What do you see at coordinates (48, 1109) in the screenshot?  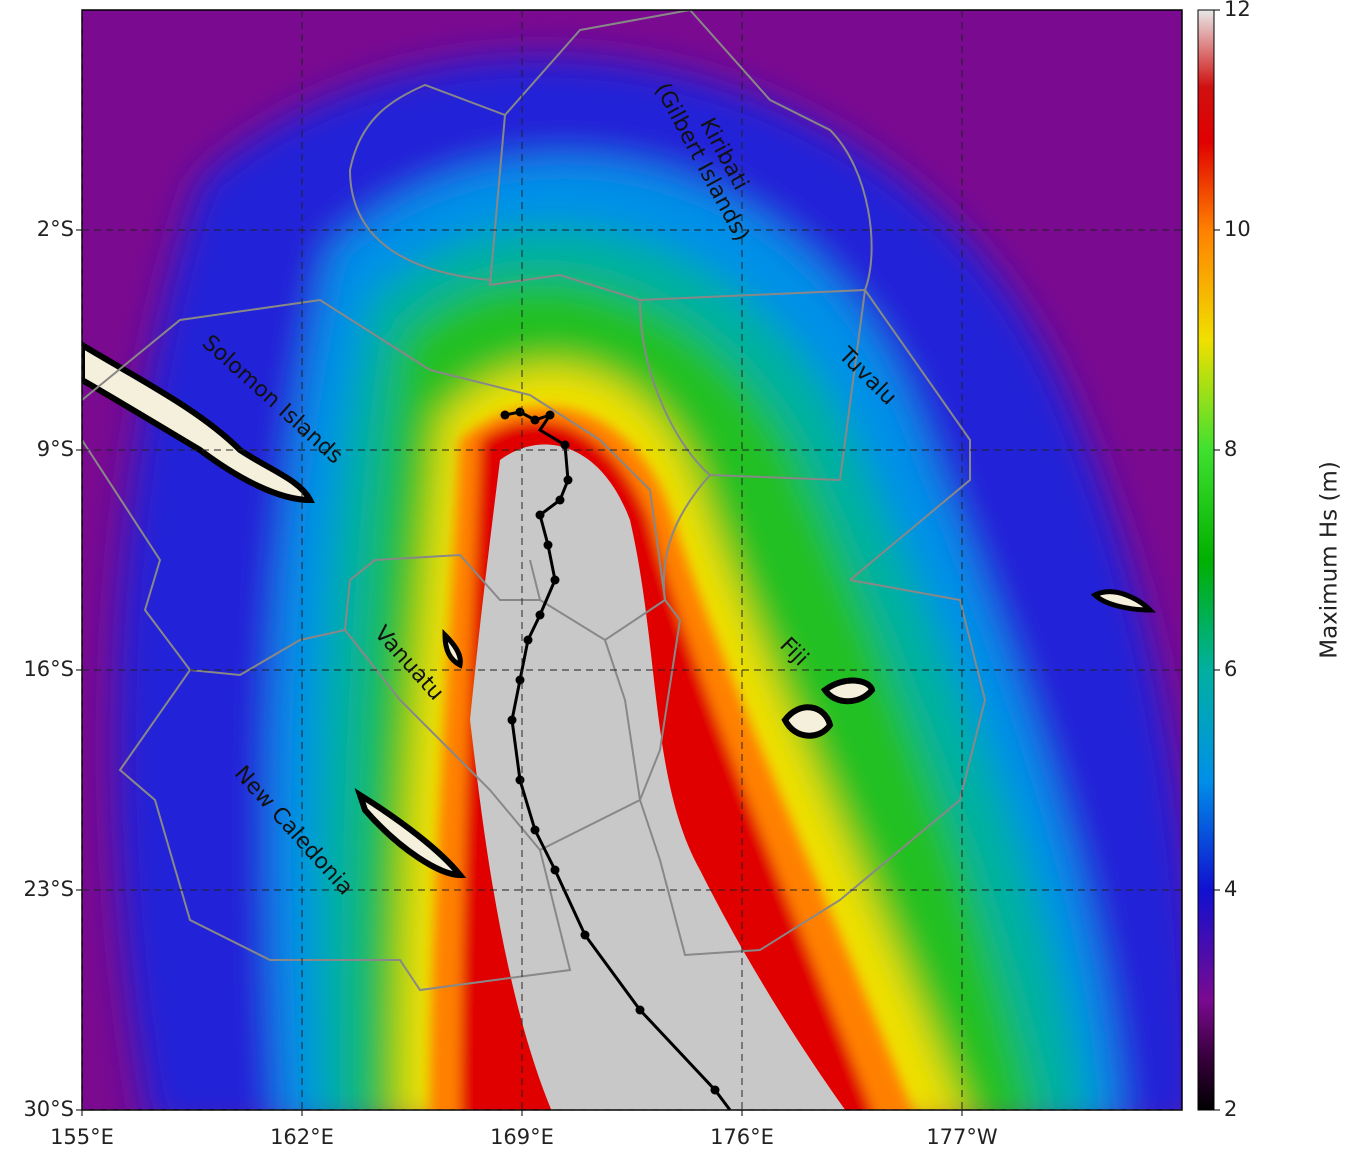 I see `y-tick-label: 30°S` at bounding box center [48, 1109].